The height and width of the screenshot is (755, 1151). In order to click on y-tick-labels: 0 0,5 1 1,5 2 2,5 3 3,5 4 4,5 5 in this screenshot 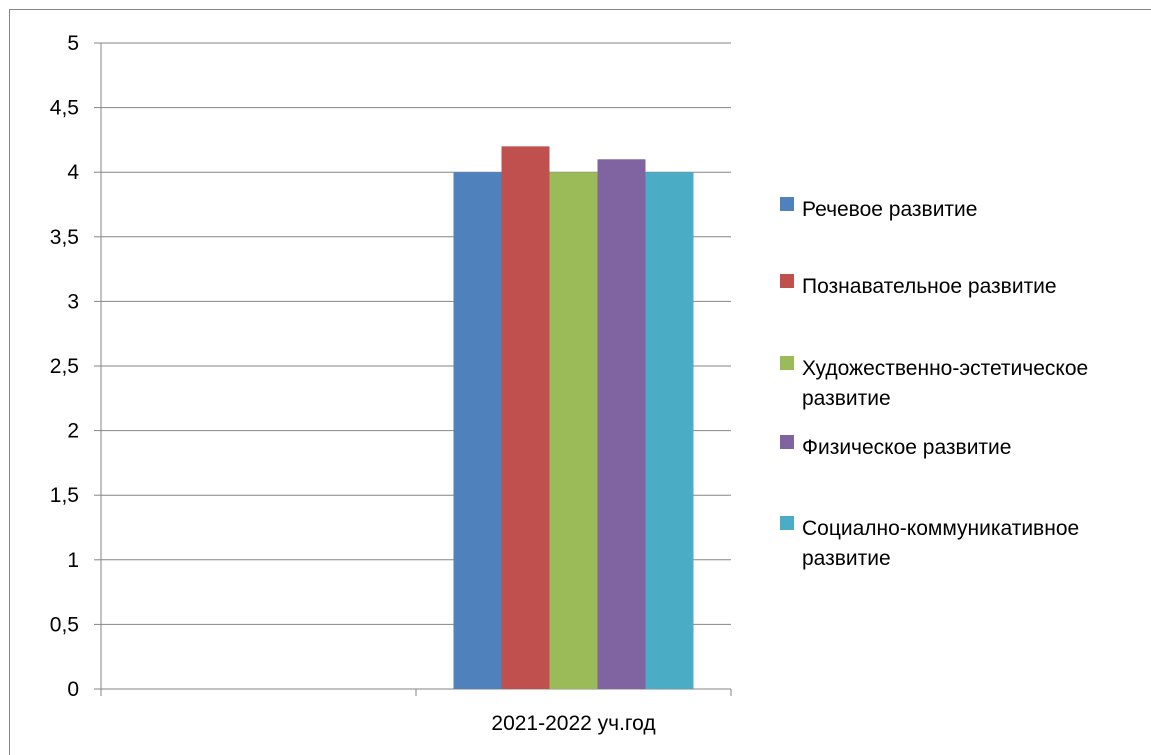, I will do `click(65, 366)`.